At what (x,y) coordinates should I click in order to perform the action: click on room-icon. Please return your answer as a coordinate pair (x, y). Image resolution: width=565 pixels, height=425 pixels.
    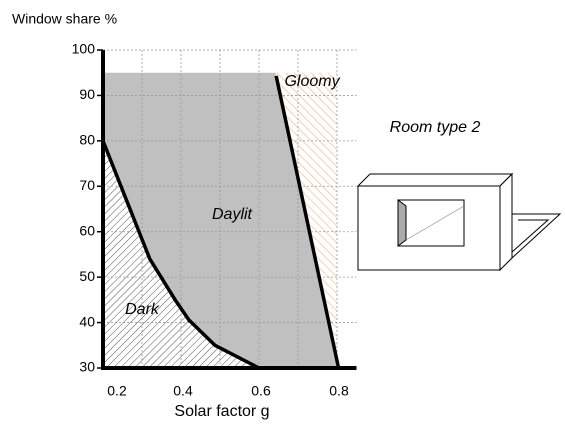
    Looking at the image, I should click on (459, 222).